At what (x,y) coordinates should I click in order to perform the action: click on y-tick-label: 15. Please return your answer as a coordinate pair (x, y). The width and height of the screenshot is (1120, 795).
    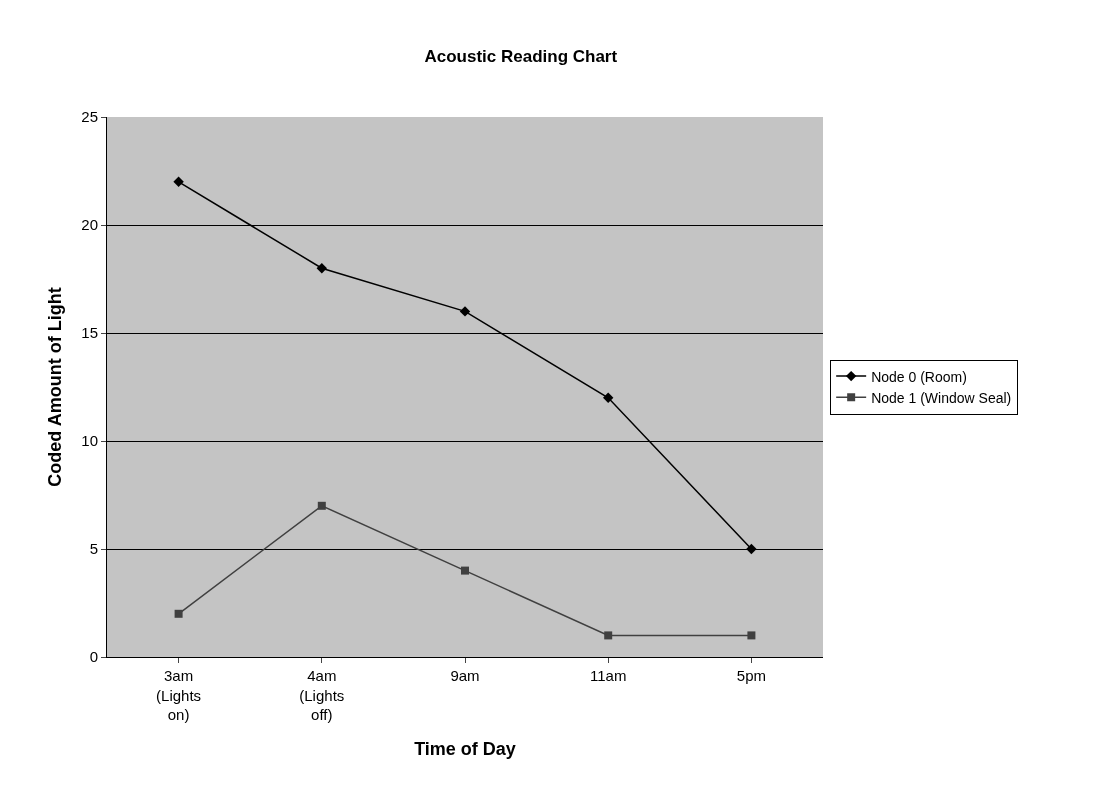
    Looking at the image, I should click on (89, 333).